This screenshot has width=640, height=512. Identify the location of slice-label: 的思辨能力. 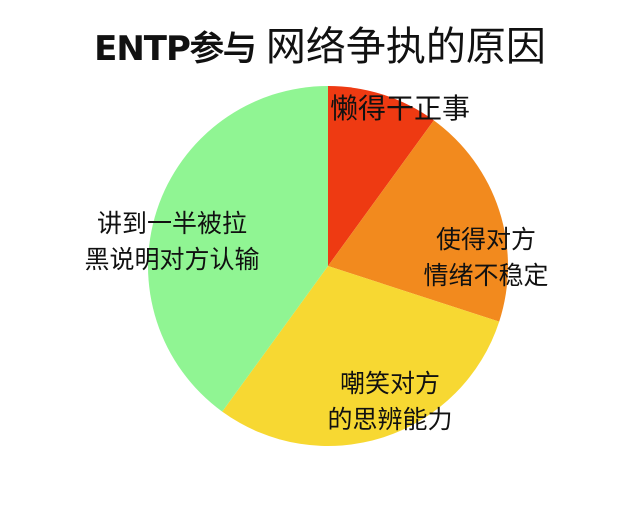
(389, 419).